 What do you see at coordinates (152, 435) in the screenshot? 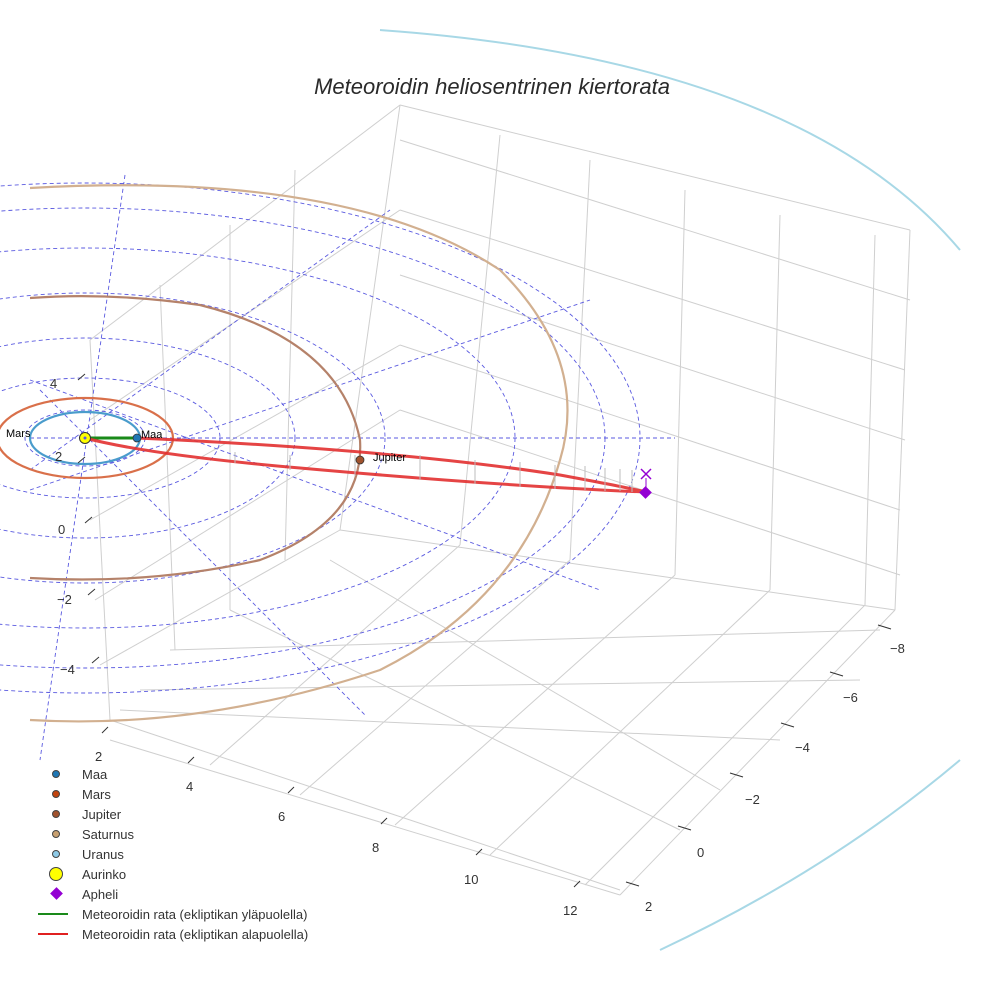
I see `earth-label: Maa` at bounding box center [152, 435].